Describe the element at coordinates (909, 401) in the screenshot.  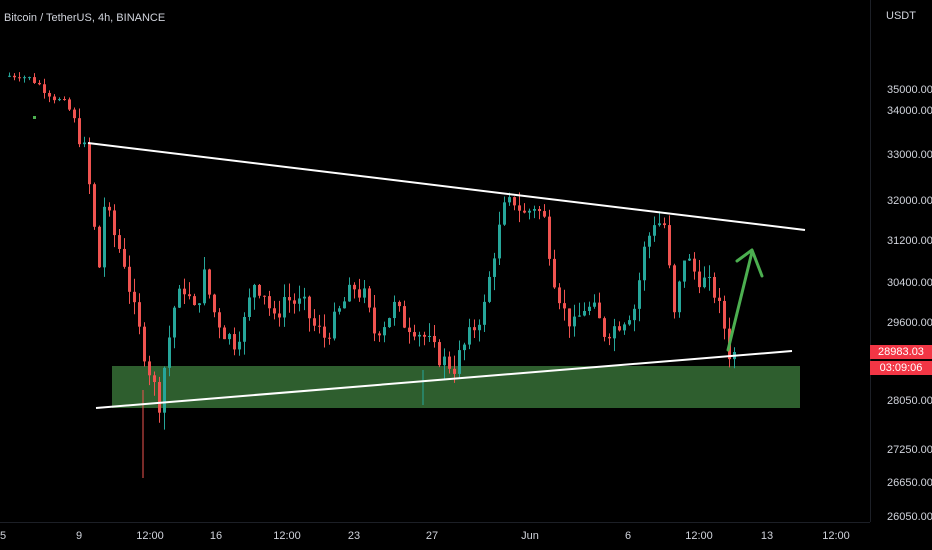
I see `price-tick-label: 28050.00` at that location.